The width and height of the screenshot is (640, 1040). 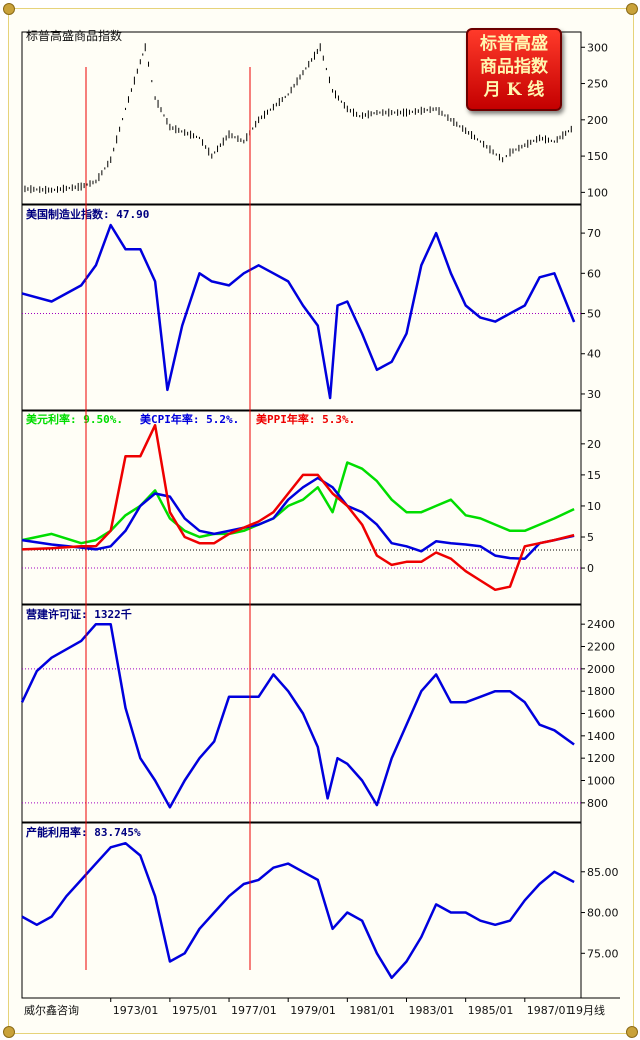 What do you see at coordinates (601, 781) in the screenshot?
I see `y-tick-label: 1000` at bounding box center [601, 781].